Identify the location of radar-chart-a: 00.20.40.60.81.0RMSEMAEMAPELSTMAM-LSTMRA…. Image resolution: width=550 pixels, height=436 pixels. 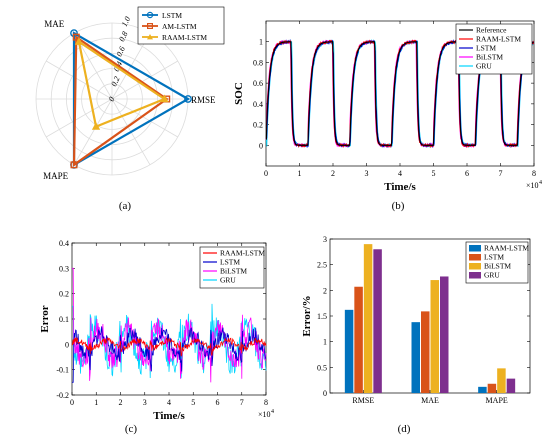
(130, 93).